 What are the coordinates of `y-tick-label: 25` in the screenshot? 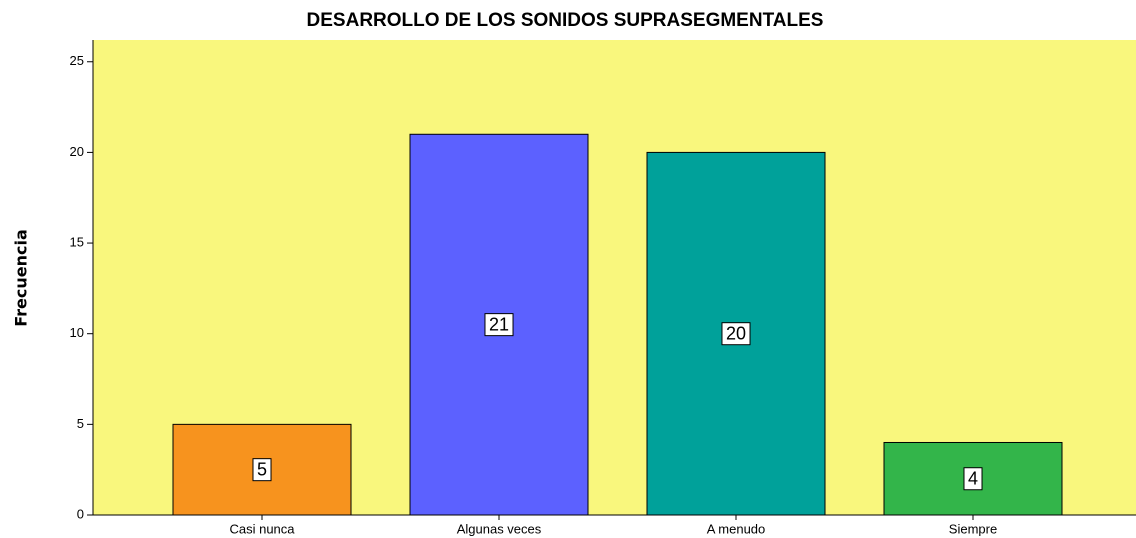 It's located at (77, 60).